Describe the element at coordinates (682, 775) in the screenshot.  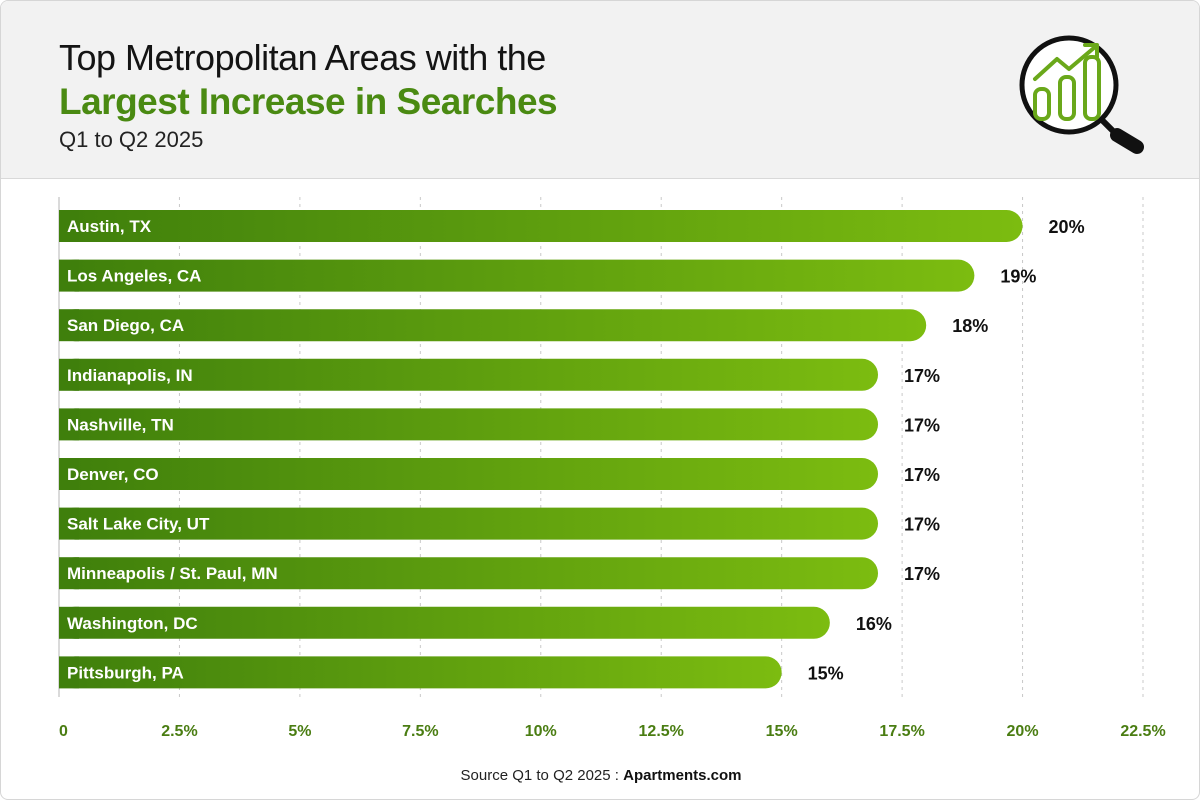
I see `source-brand: Apartments.com` at that location.